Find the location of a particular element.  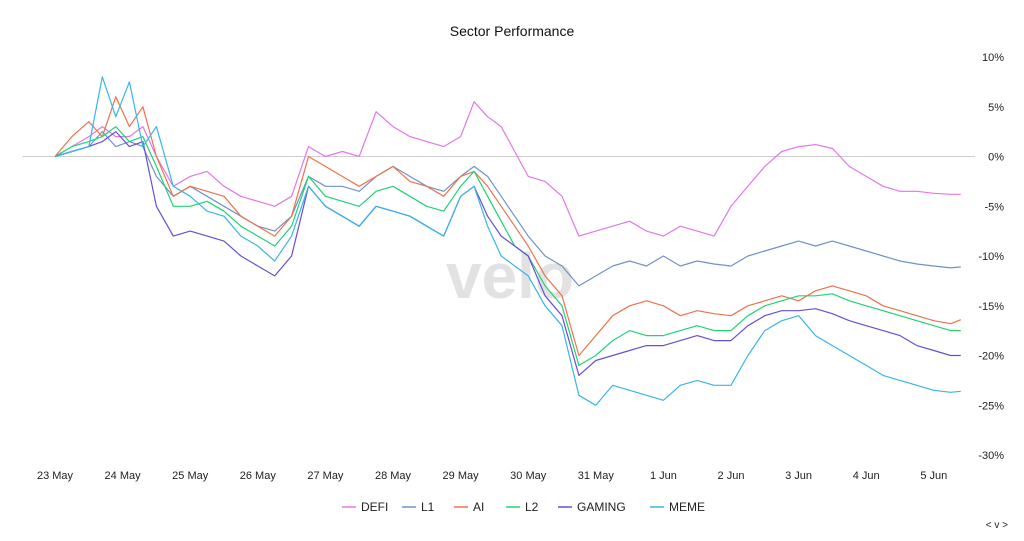

y-tick-label: 10% is located at coordinates (993, 58).